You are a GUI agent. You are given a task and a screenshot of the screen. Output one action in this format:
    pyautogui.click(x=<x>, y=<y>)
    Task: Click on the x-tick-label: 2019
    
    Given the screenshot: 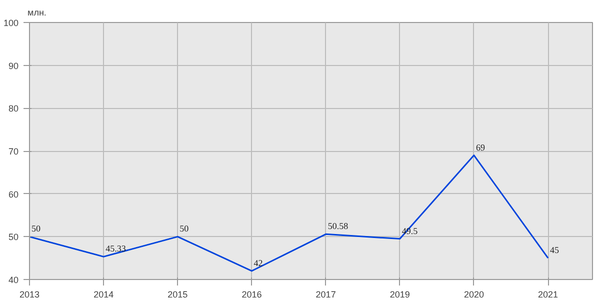 What is the action you would take?
    pyautogui.click(x=400, y=295)
    